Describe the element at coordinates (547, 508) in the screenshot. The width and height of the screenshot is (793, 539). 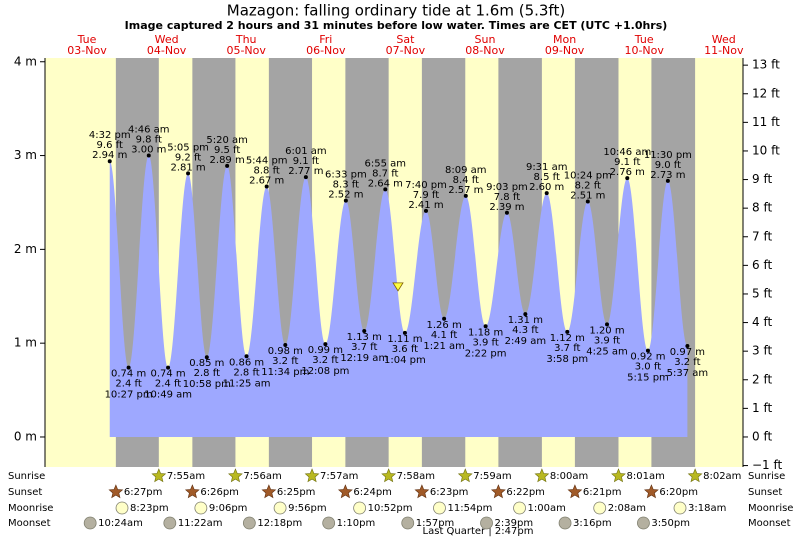
I see `event-time: 1:00am` at that location.